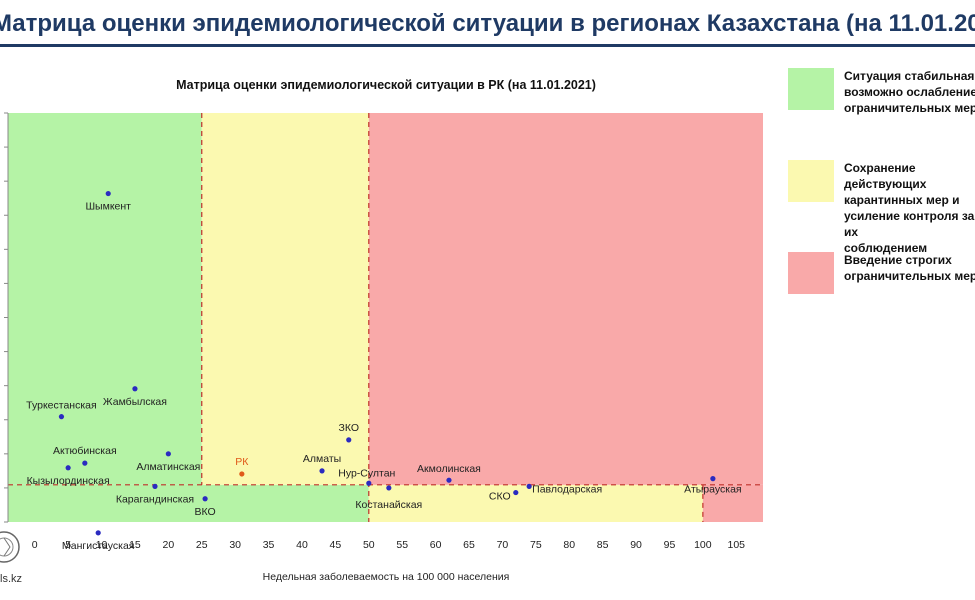 The width and height of the screenshot is (975, 600). I want to click on data-point-label: Костанайская, so click(388, 505).